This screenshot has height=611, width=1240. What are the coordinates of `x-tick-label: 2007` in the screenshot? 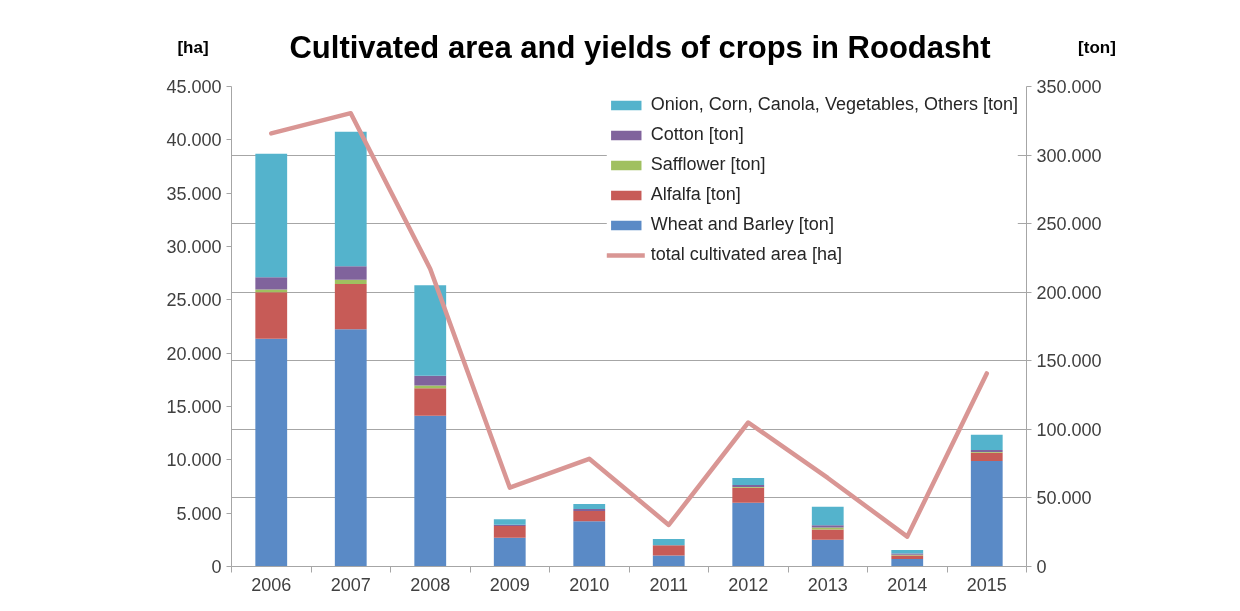 It's located at (350, 584).